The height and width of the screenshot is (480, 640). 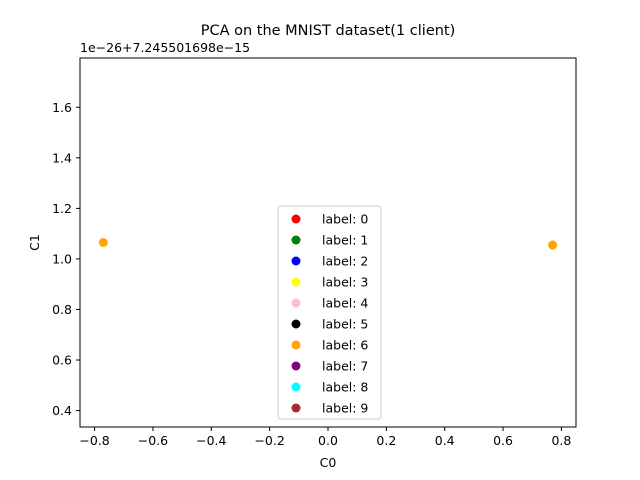 I want to click on y-tick-label: 1.4, so click(x=62, y=157).